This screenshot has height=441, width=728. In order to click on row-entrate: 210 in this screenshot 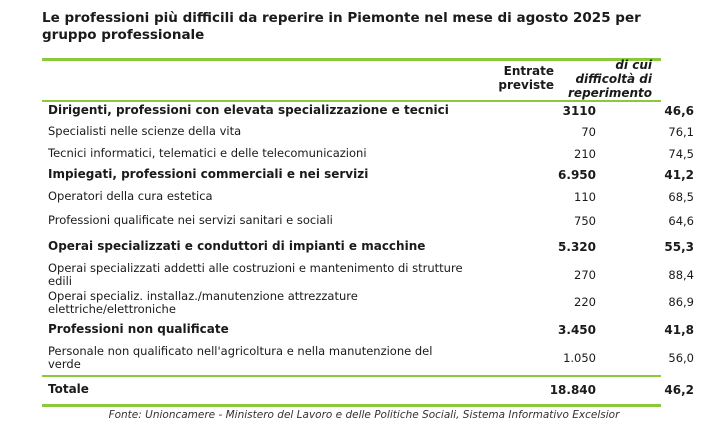, I will do `click(585, 154)`.